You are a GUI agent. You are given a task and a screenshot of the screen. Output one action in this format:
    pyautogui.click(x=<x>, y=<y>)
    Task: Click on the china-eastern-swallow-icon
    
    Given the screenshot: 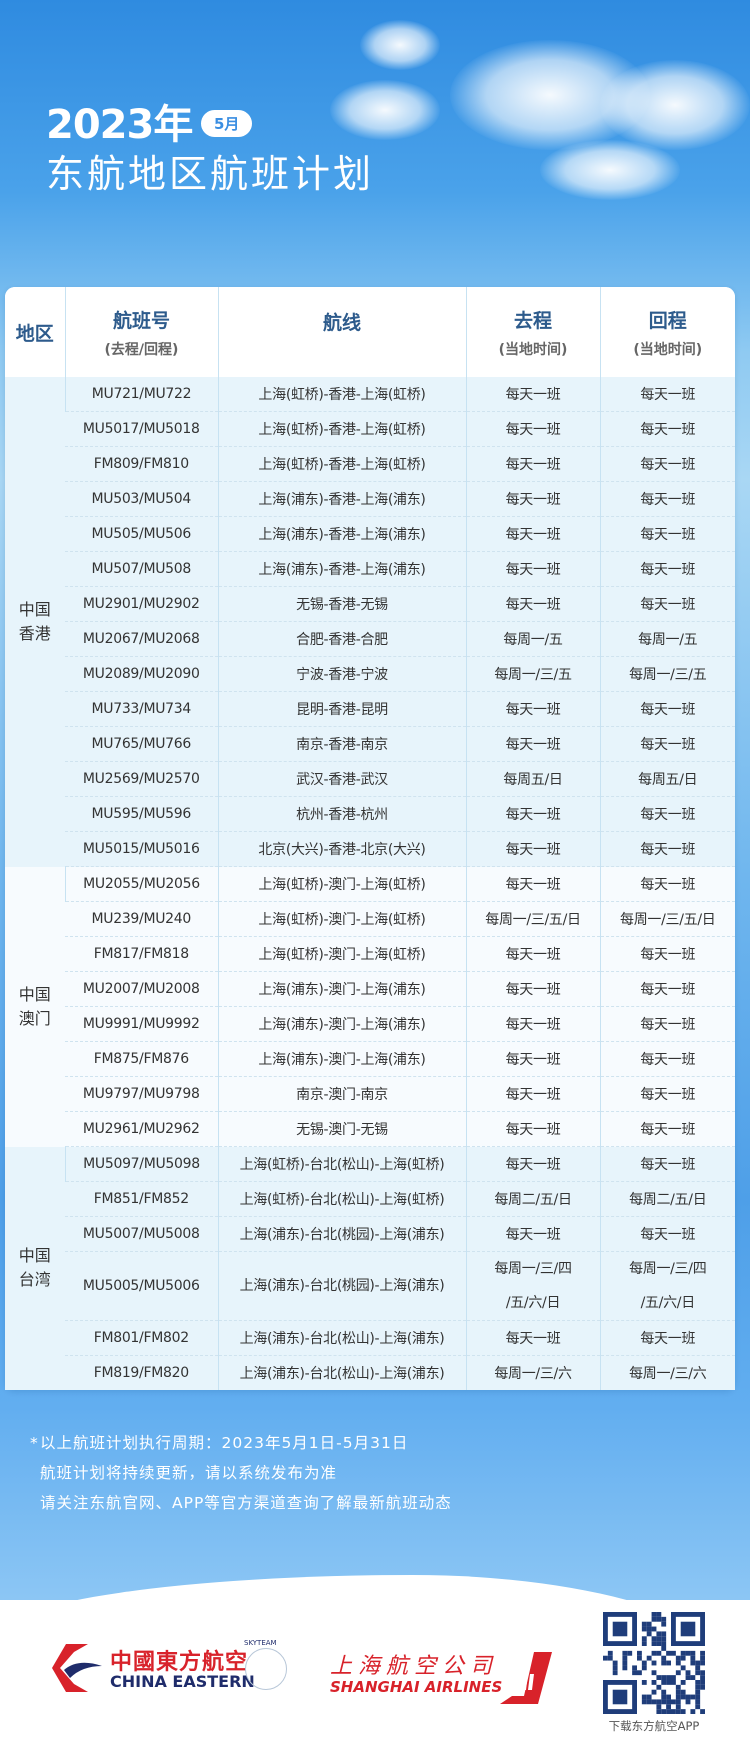 What is the action you would take?
    pyautogui.click(x=77, y=1668)
    